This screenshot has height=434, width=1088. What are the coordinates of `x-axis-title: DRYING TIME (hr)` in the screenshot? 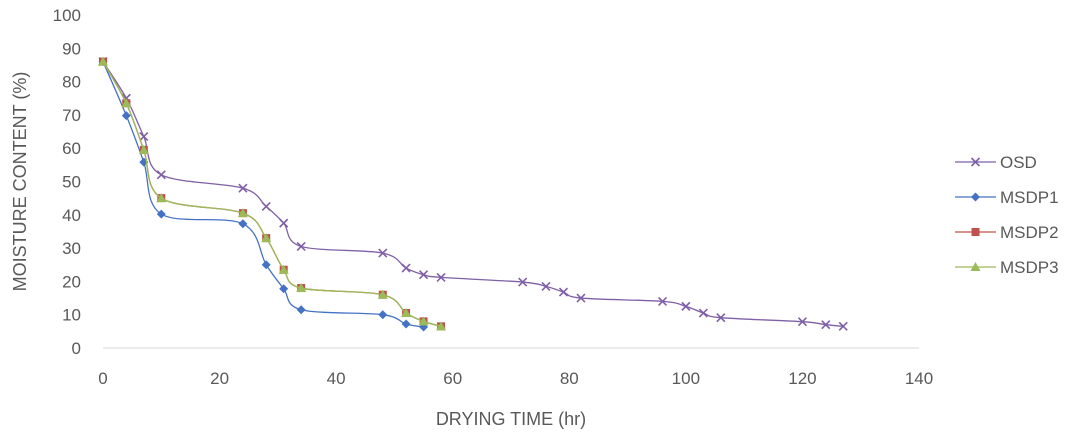 It's located at (511, 419).